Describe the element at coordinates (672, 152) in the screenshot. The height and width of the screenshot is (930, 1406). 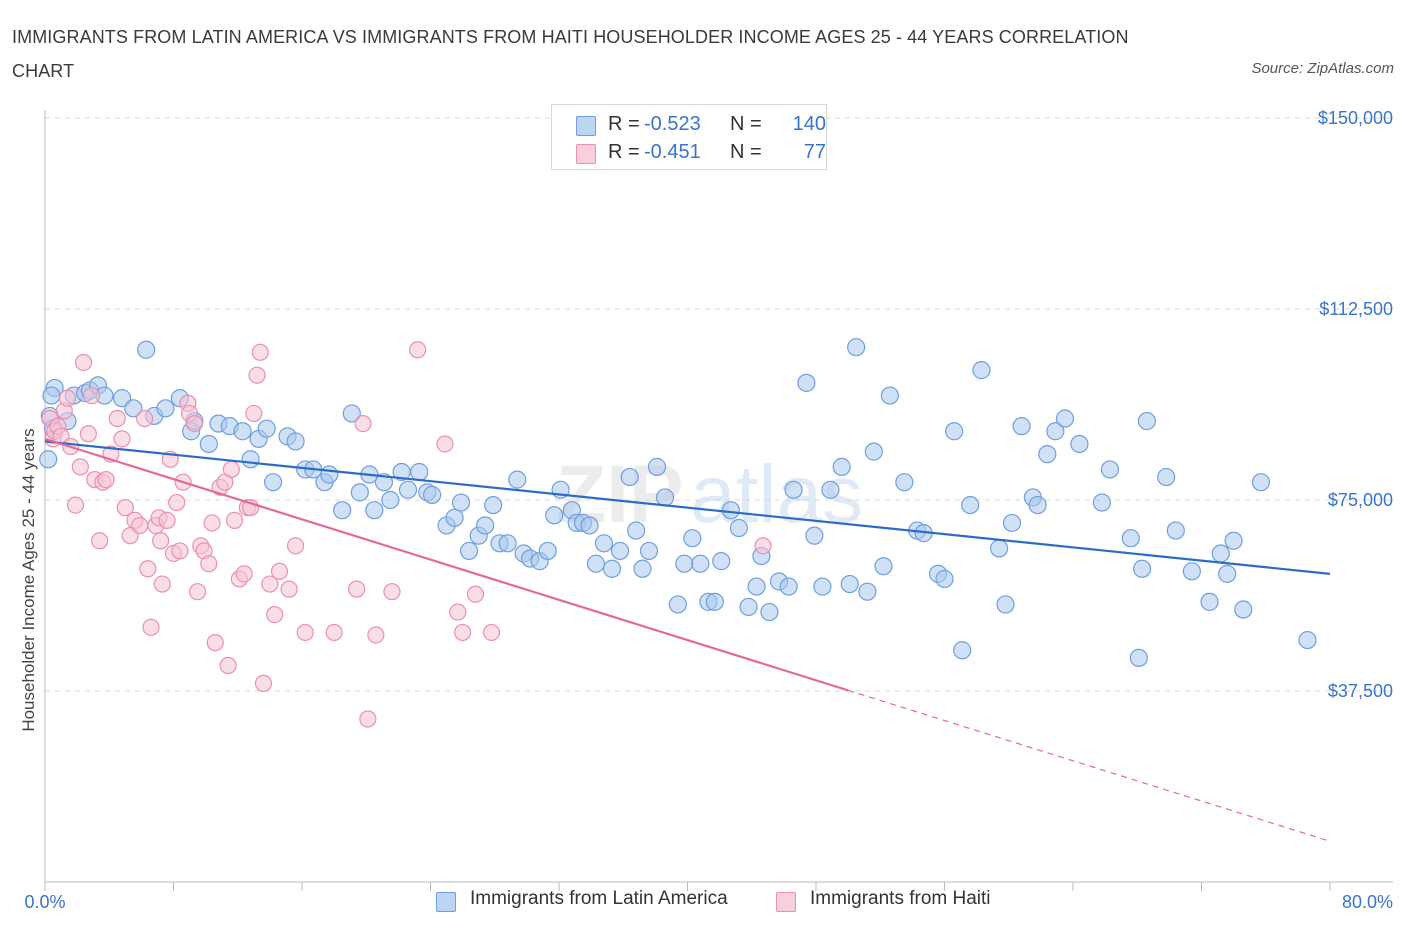
I see `legend-r-value: -0.451` at that location.